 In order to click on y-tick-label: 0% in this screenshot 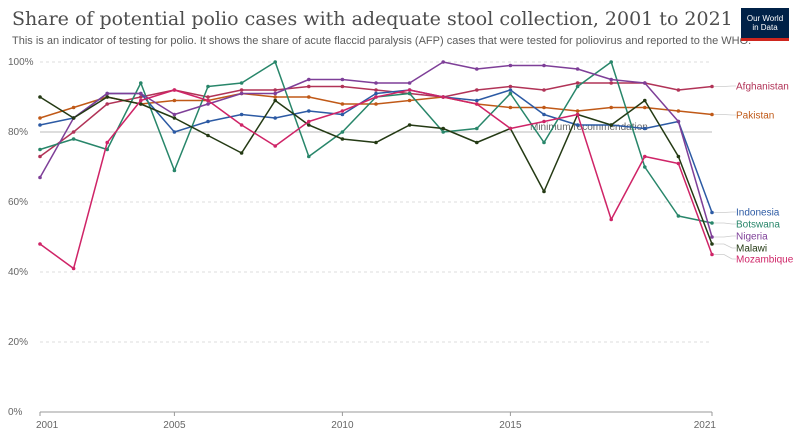, I will do `click(15, 412)`.